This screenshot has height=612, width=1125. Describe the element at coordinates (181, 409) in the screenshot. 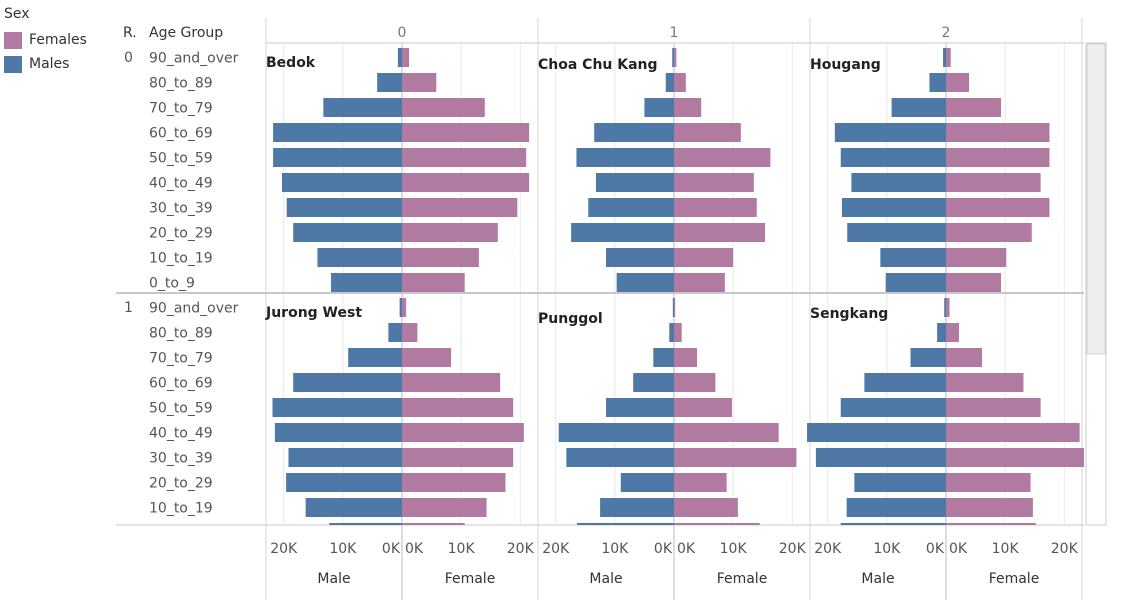

I see `age-group-label: 50_to_59` at that location.